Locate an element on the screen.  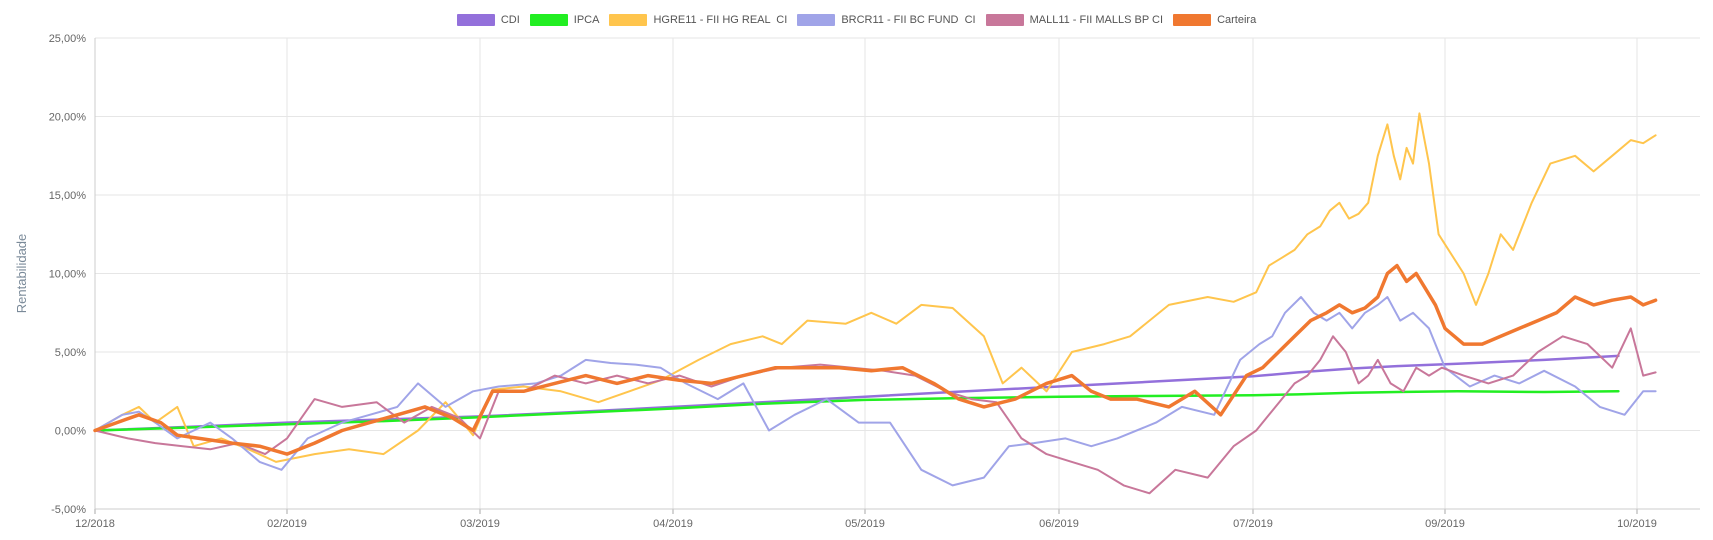
y-tick-label: 15,00% is located at coordinates (68, 196).